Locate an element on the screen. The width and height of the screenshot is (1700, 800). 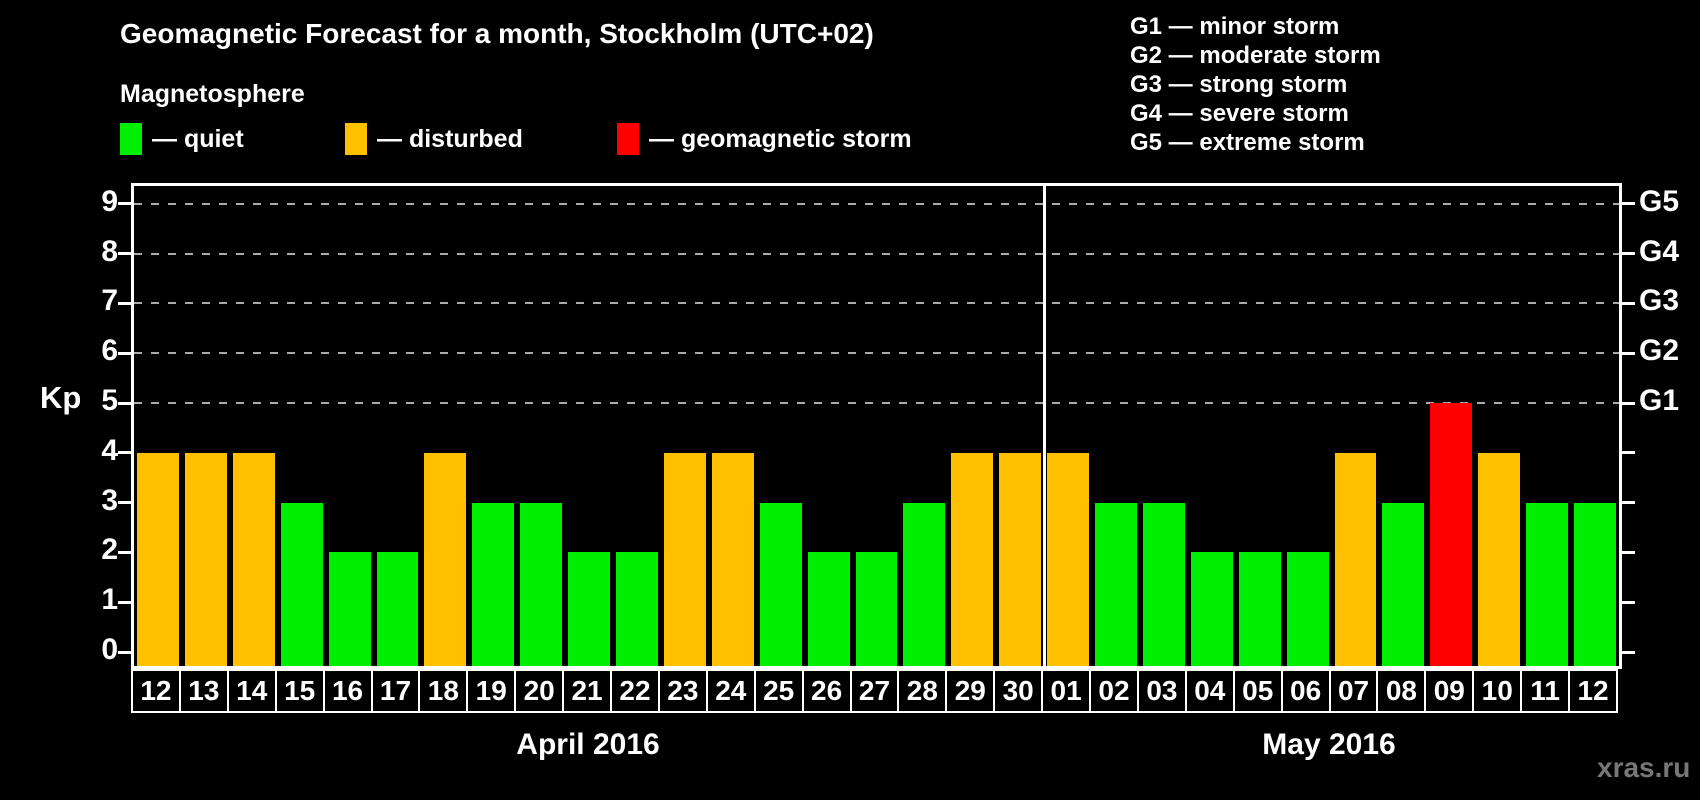
right-tick-kp7 is located at coordinates (1628, 303).